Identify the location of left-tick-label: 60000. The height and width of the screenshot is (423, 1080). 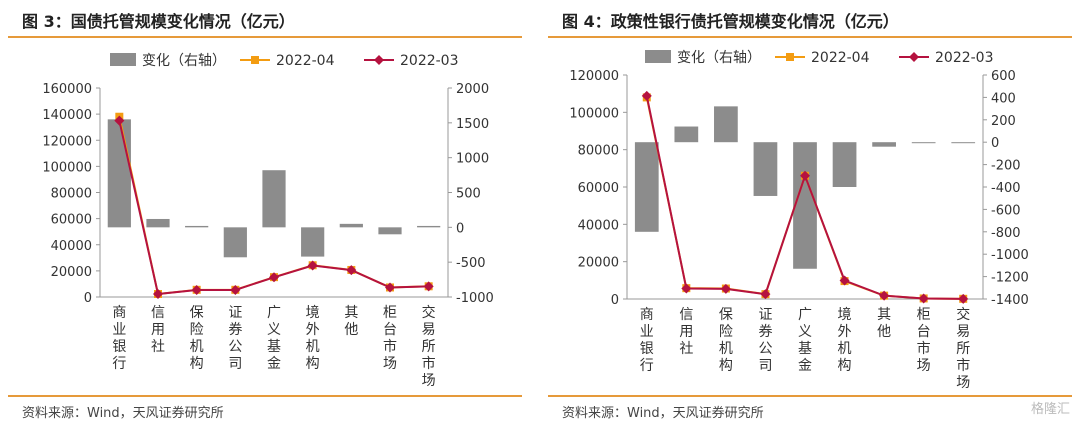
(71, 220).